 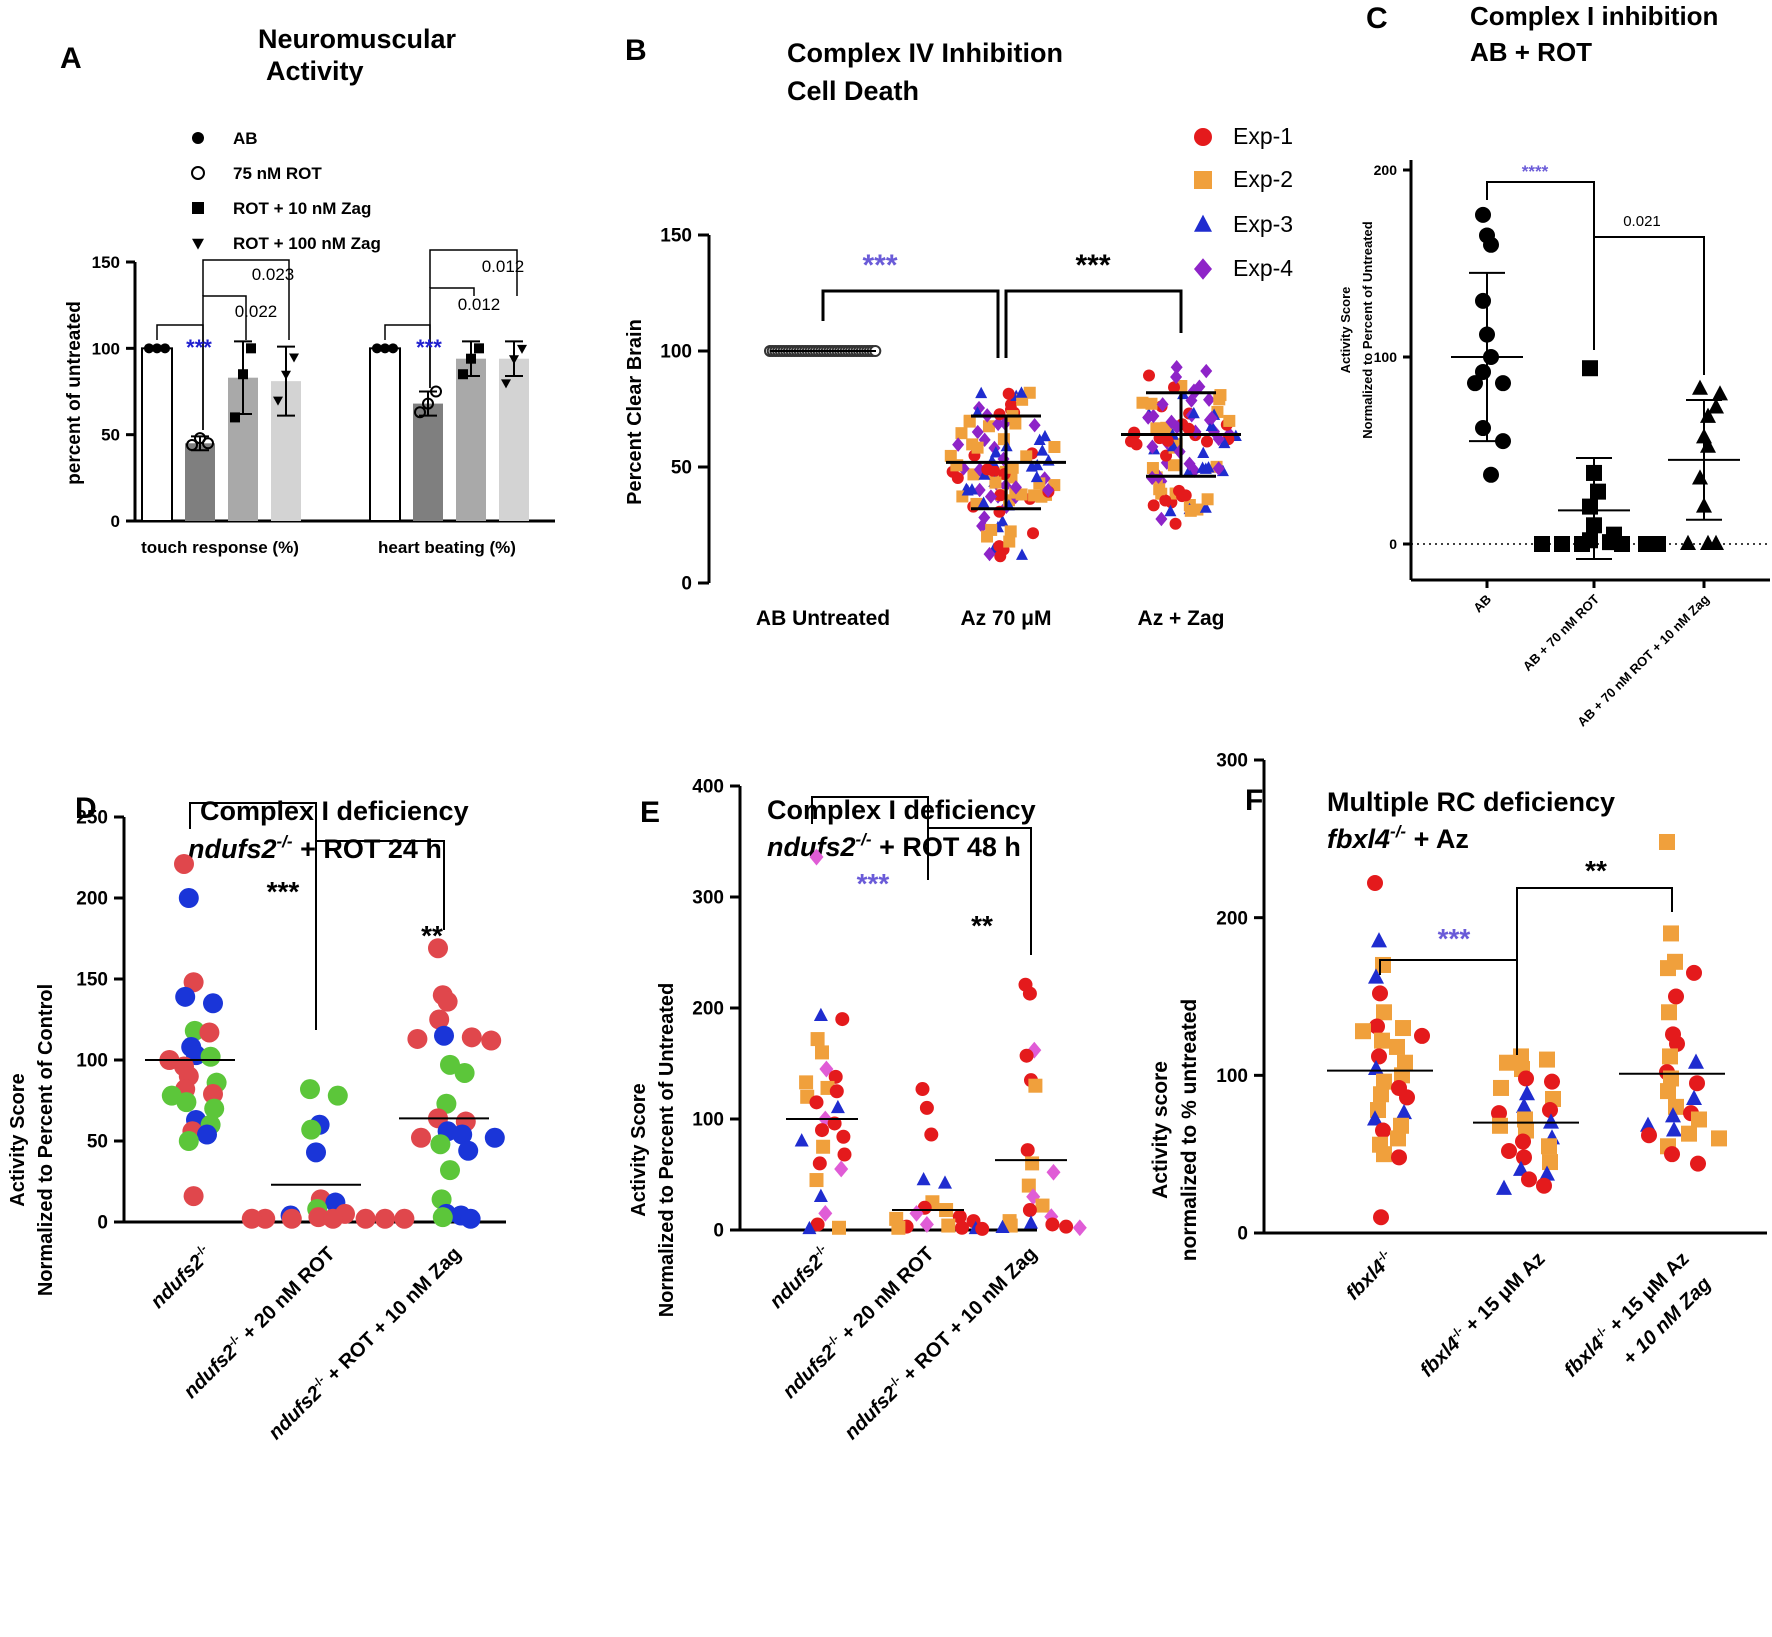 I want to click on panel-e-y-tick-label: 200, so click(x=708, y=1009).